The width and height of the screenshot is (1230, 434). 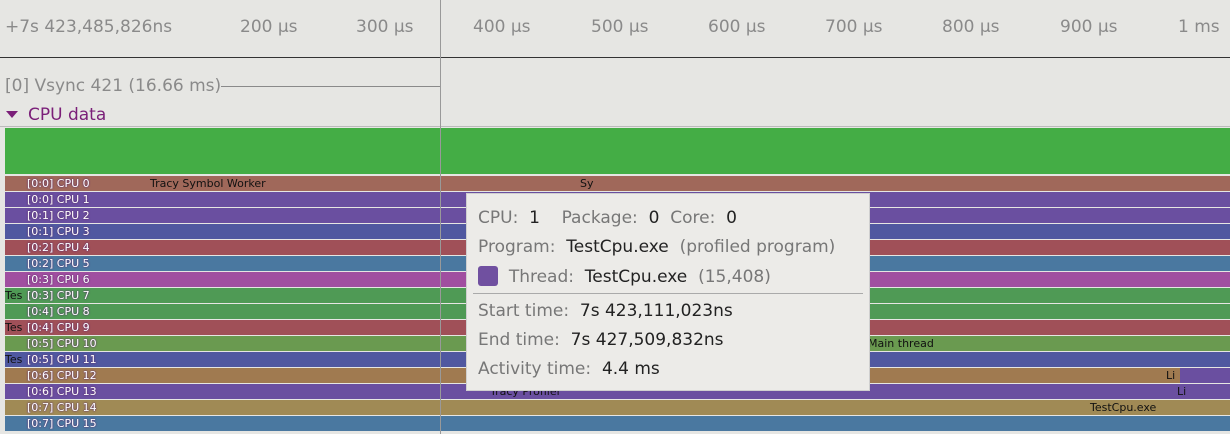 I want to click on cpu-label: [0:6] CPU 12, so click(x=62, y=375).